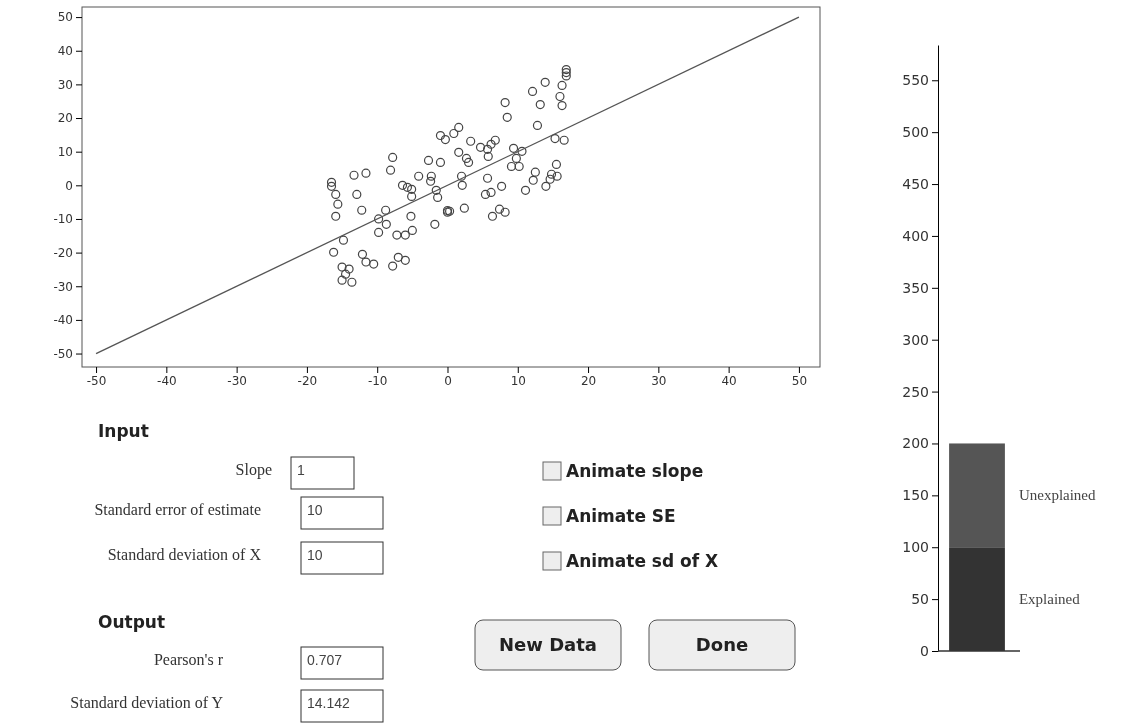 The width and height of the screenshot is (1142, 726). What do you see at coordinates (96, 380) in the screenshot?
I see `x-tick-label: -50` at bounding box center [96, 380].